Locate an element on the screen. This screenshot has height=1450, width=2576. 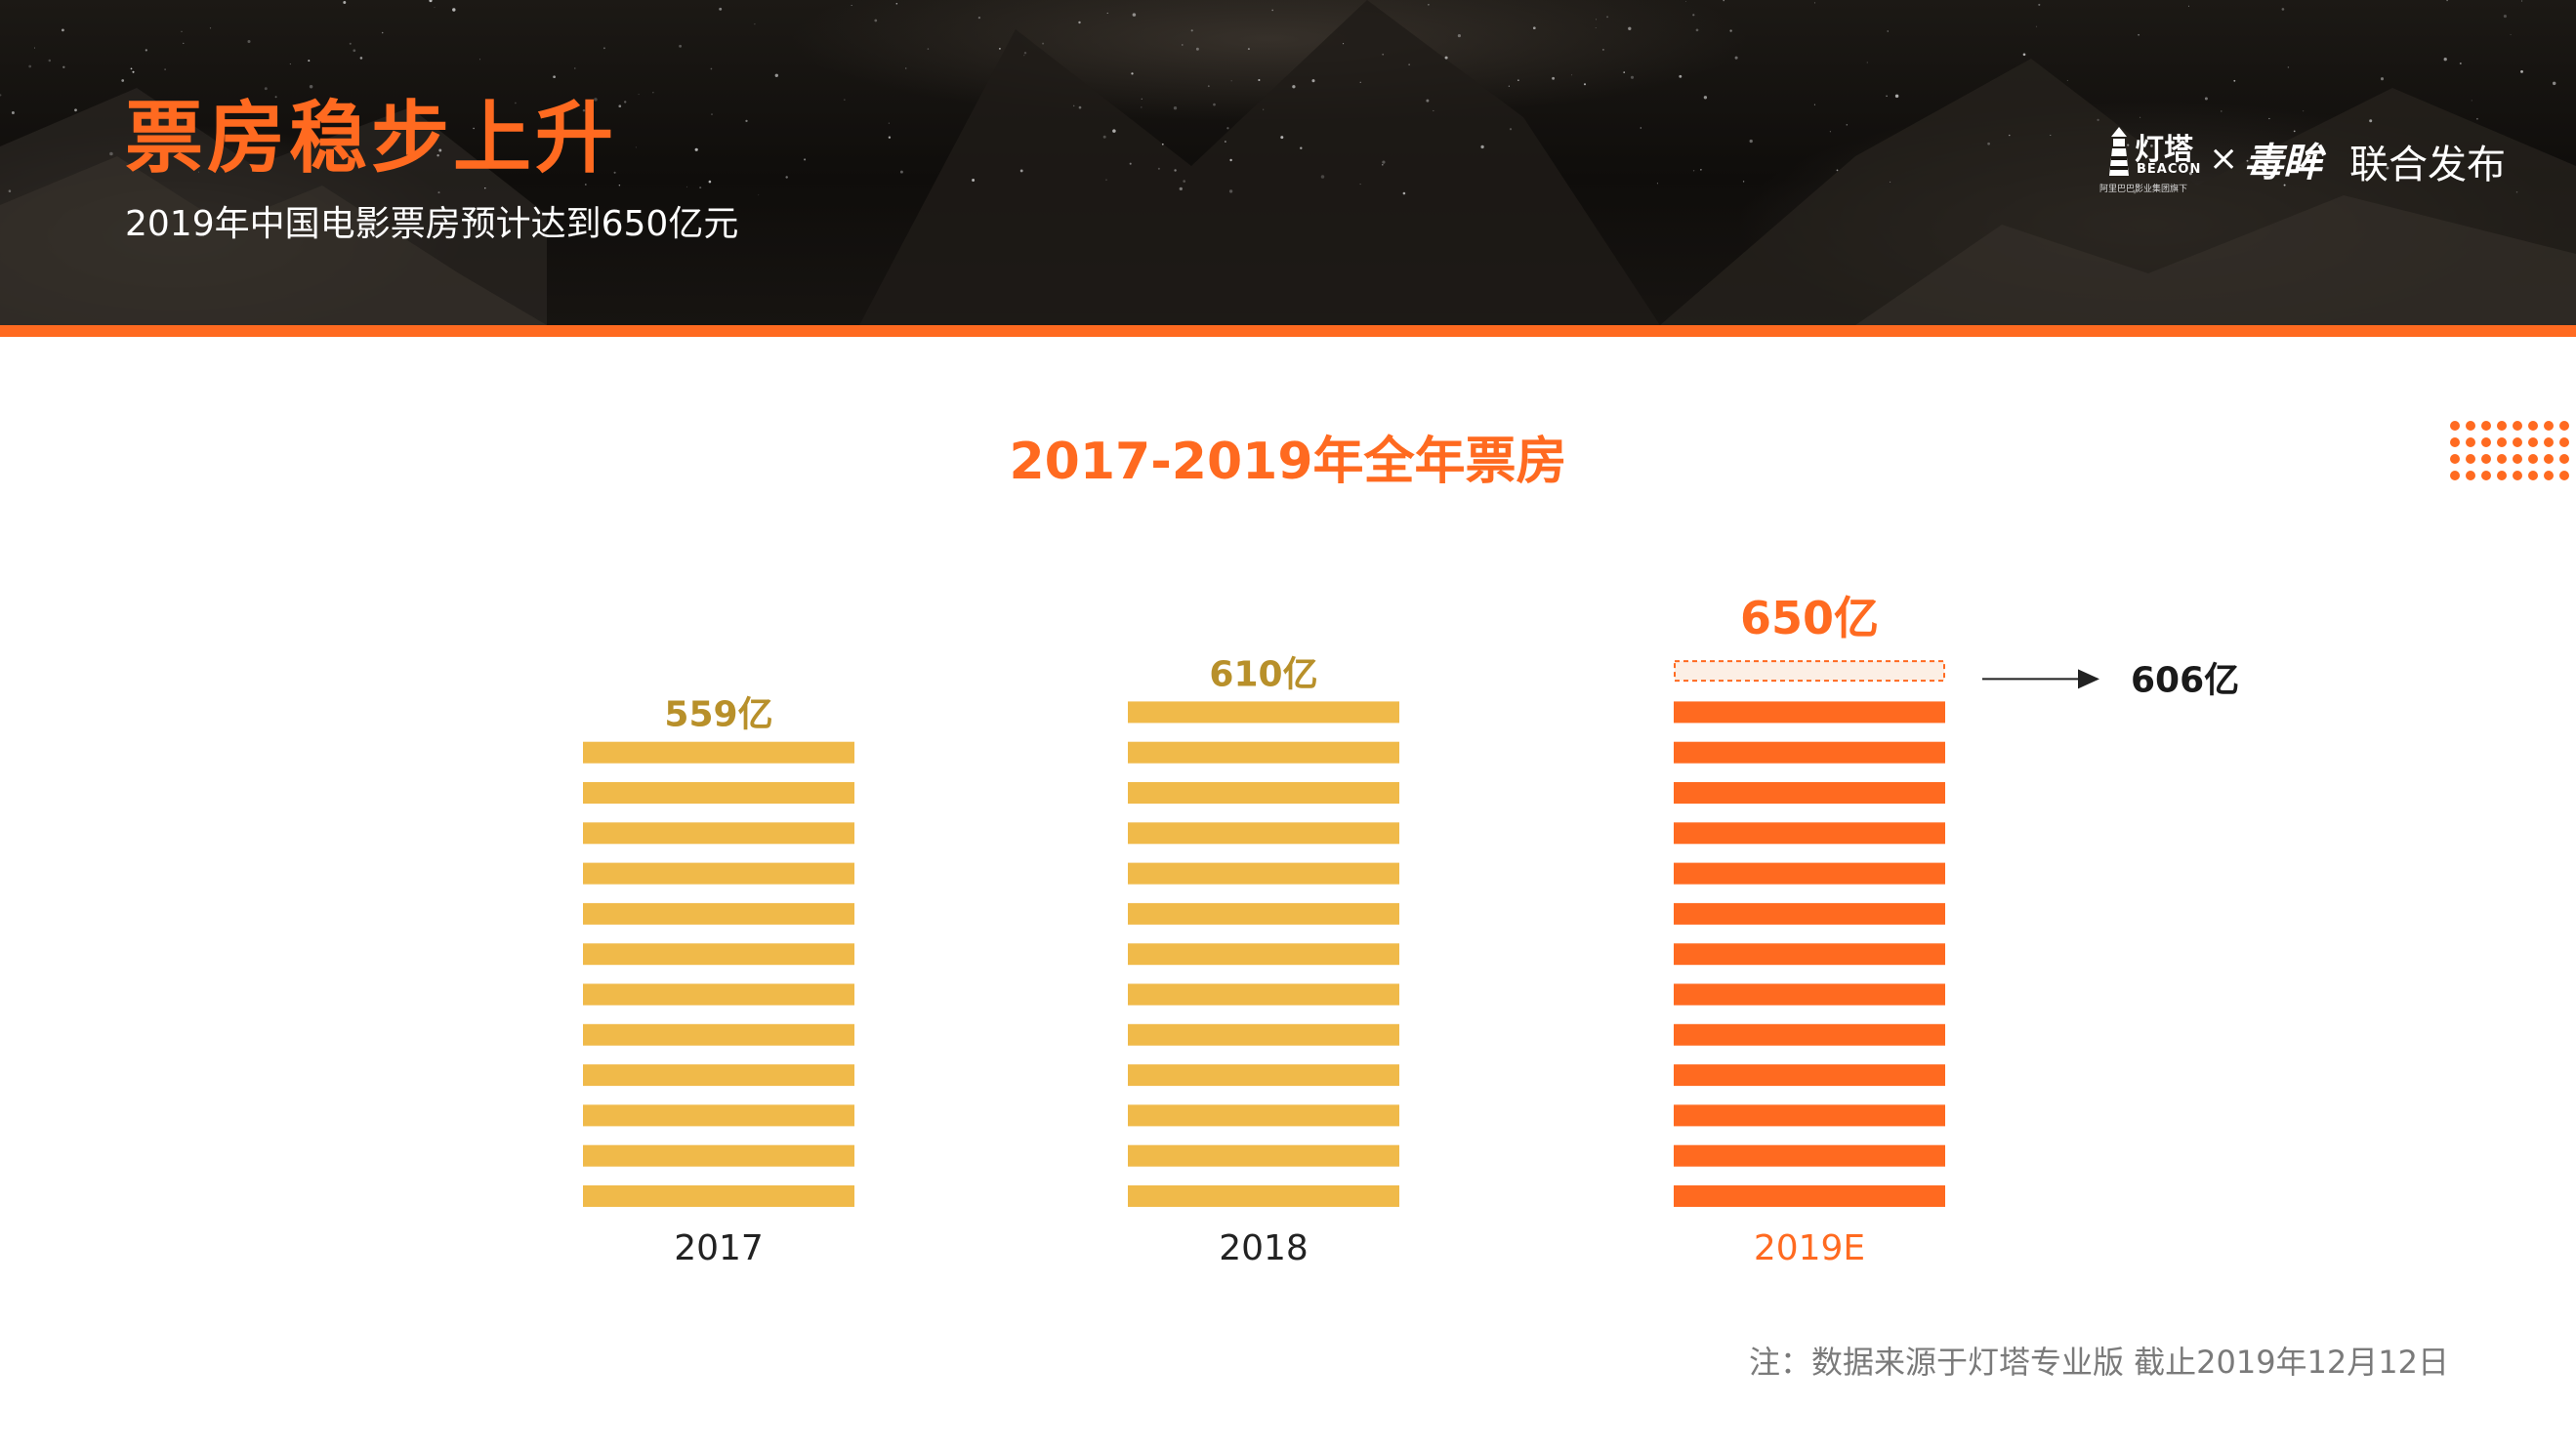
annotation-label: 606亿 is located at coordinates (2185, 680).